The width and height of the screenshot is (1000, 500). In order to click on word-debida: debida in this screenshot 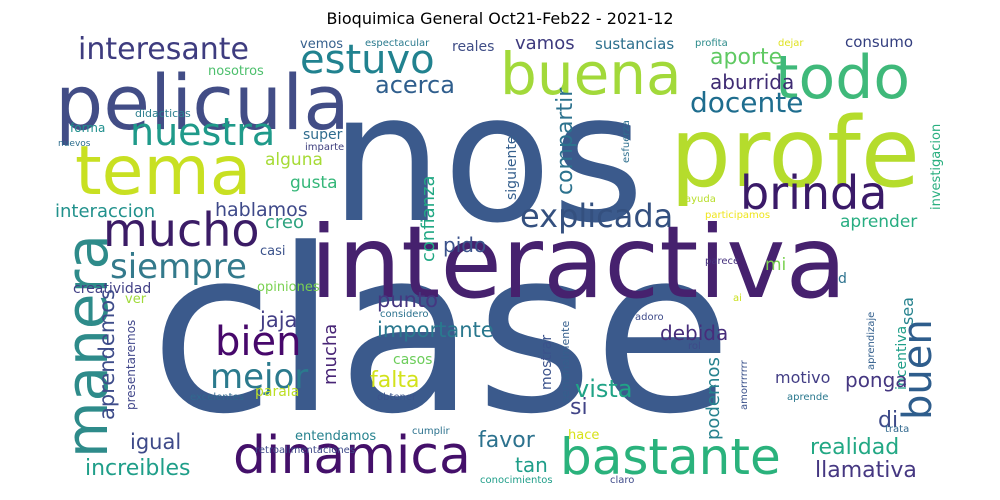, I will do `click(694, 333)`.